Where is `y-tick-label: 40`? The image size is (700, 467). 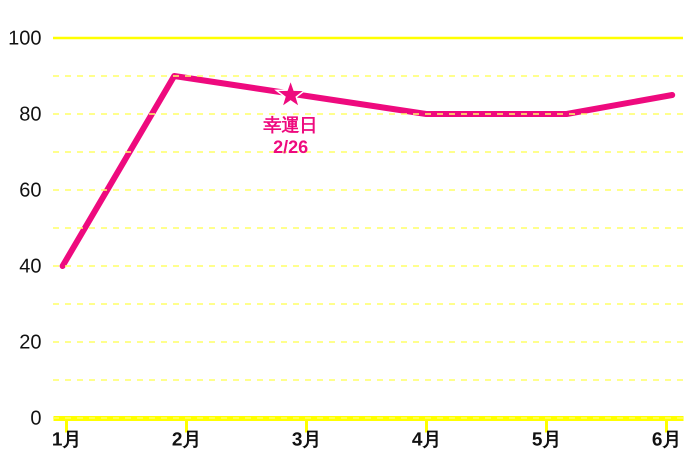
y-tick-label: 40 is located at coordinates (30, 267).